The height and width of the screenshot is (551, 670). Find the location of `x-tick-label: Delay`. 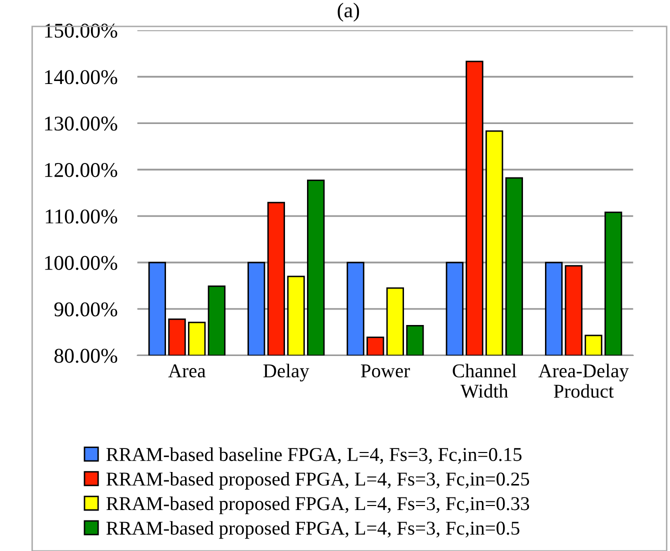

x-tick-label: Delay is located at coordinates (286, 373).